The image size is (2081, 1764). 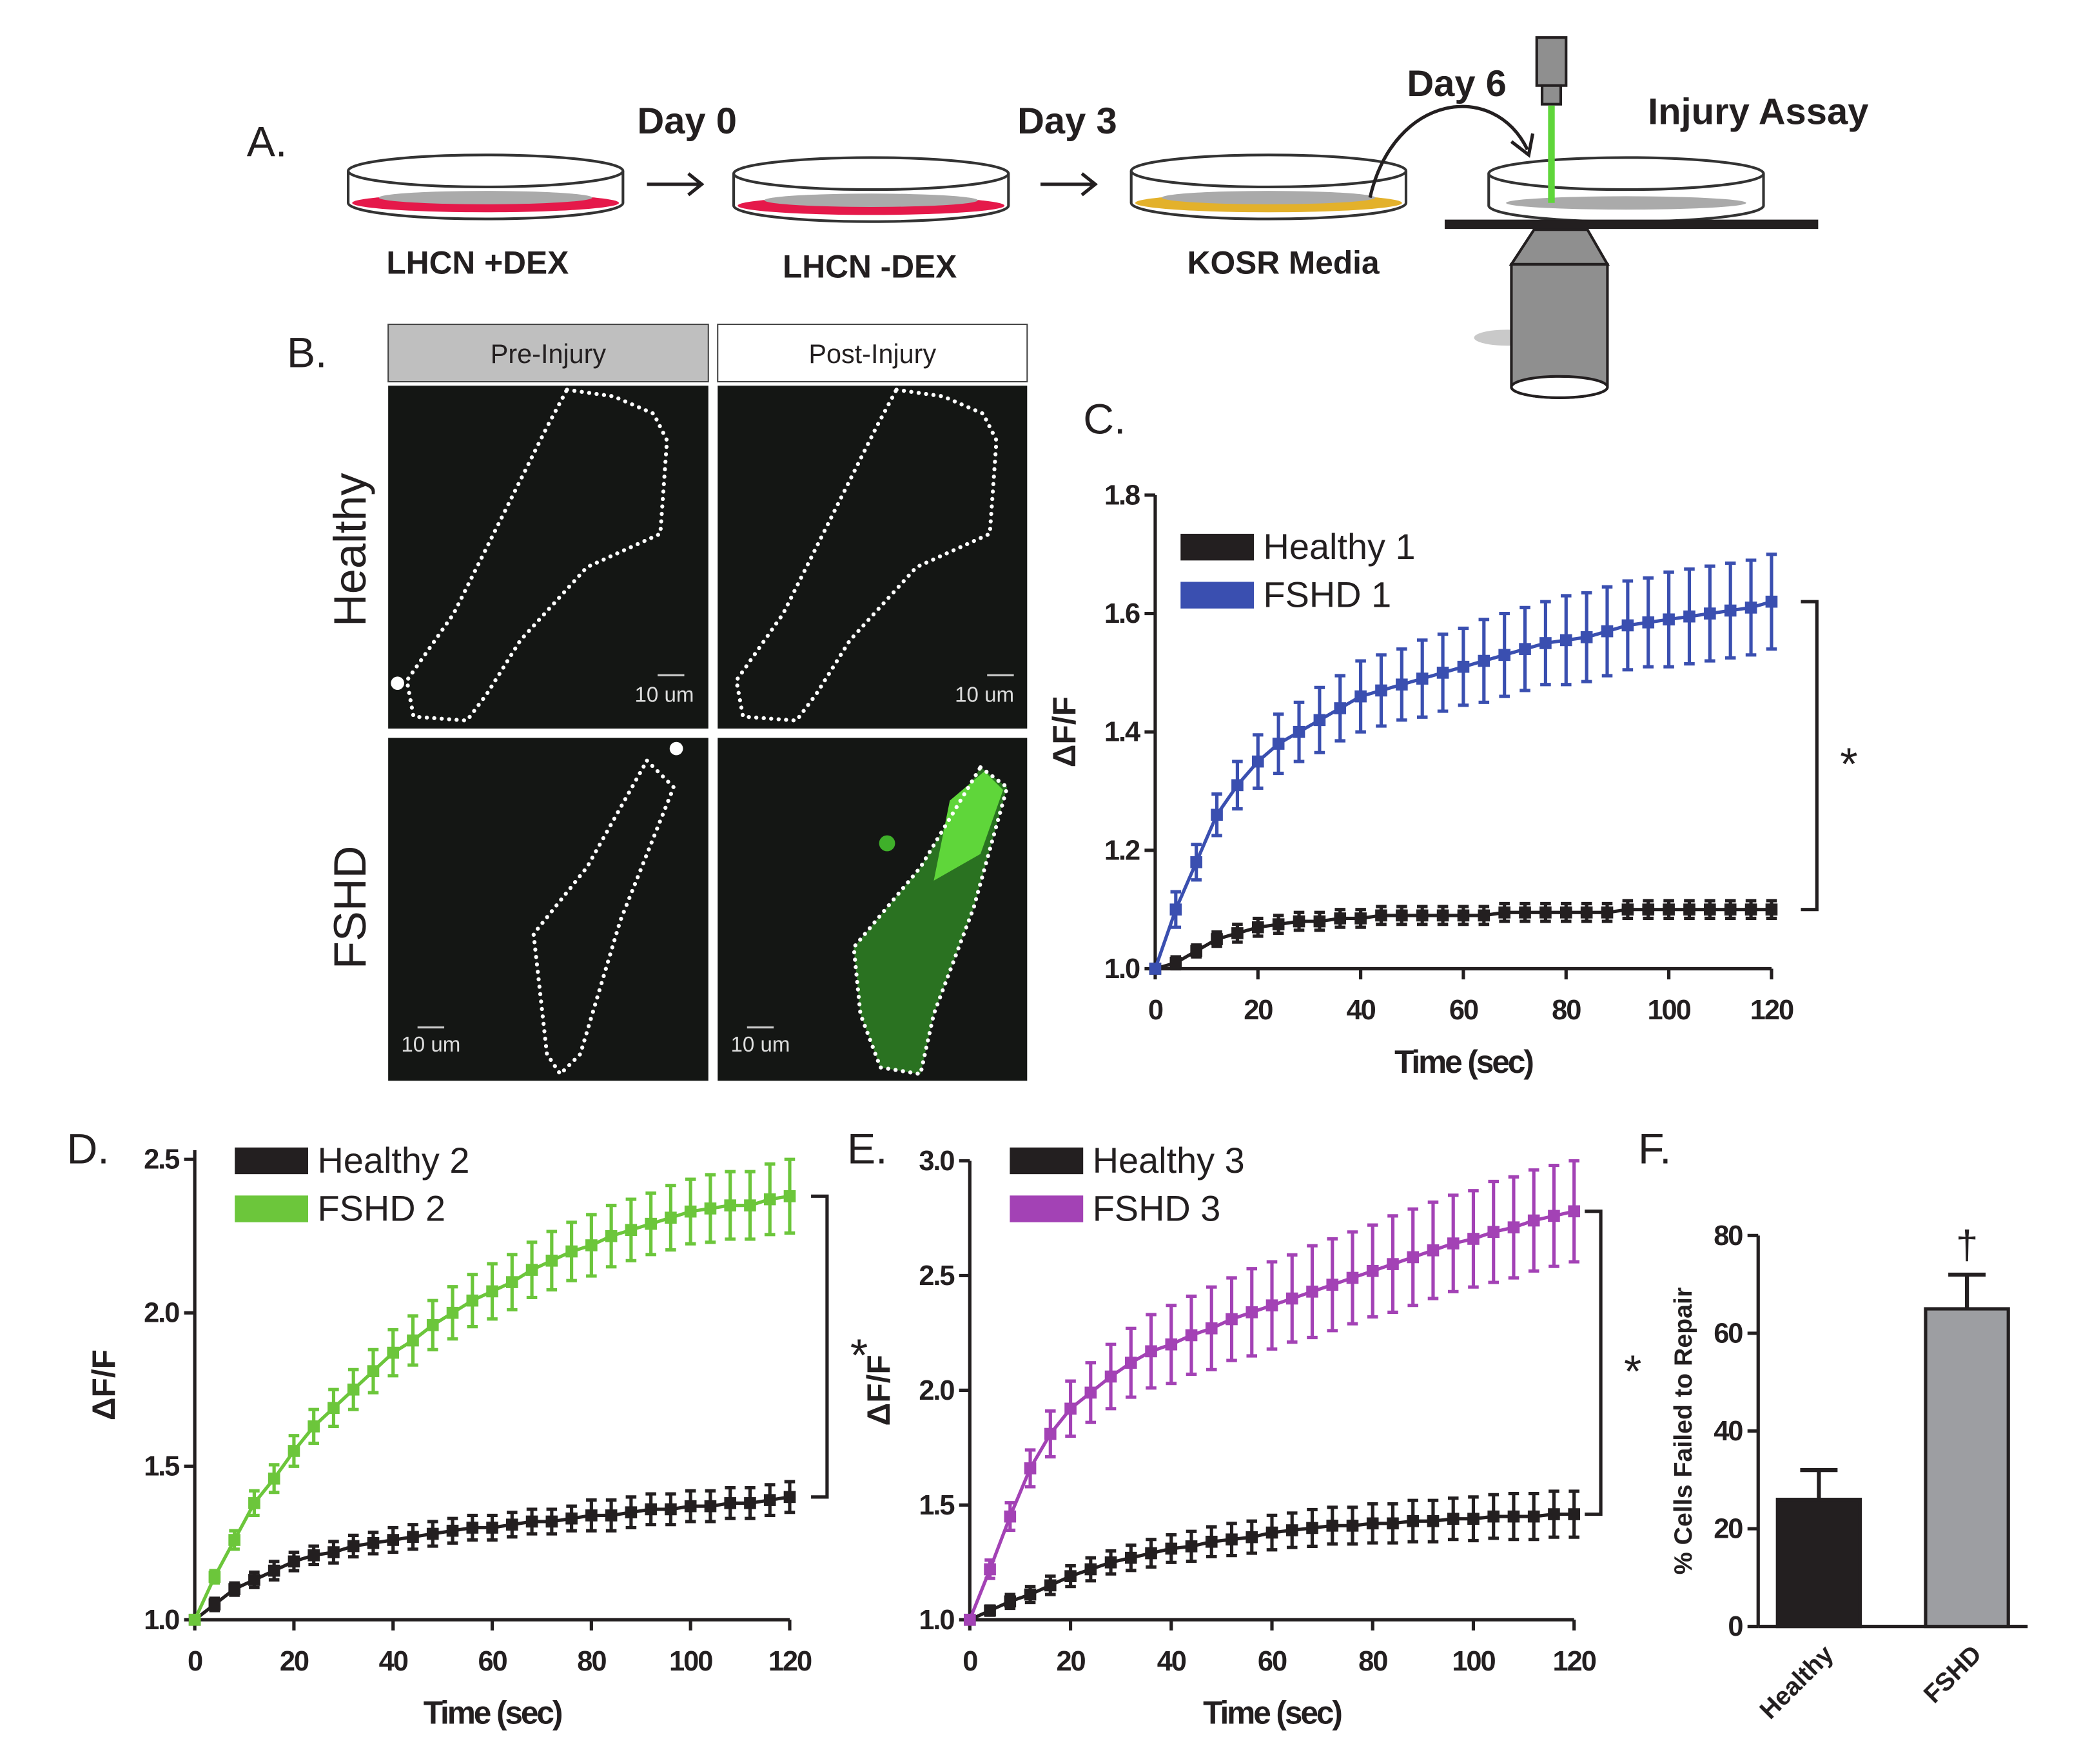 What do you see at coordinates (1810, 756) in the screenshot?
I see `bracket` at bounding box center [1810, 756].